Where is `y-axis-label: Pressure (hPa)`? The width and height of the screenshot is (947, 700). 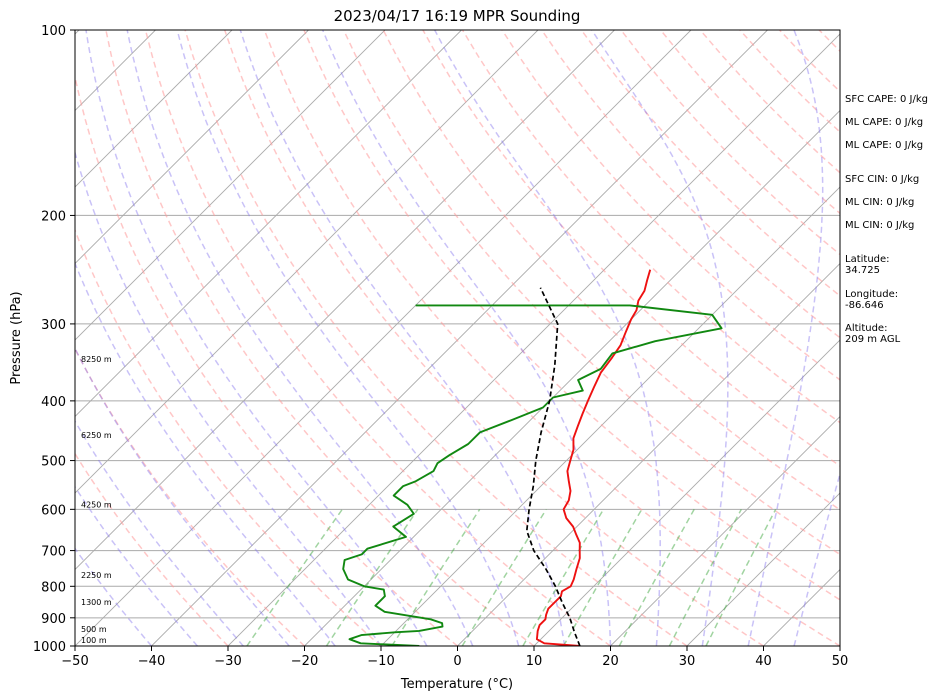
y-axis-label: Pressure (hPa) is located at coordinates (16, 337).